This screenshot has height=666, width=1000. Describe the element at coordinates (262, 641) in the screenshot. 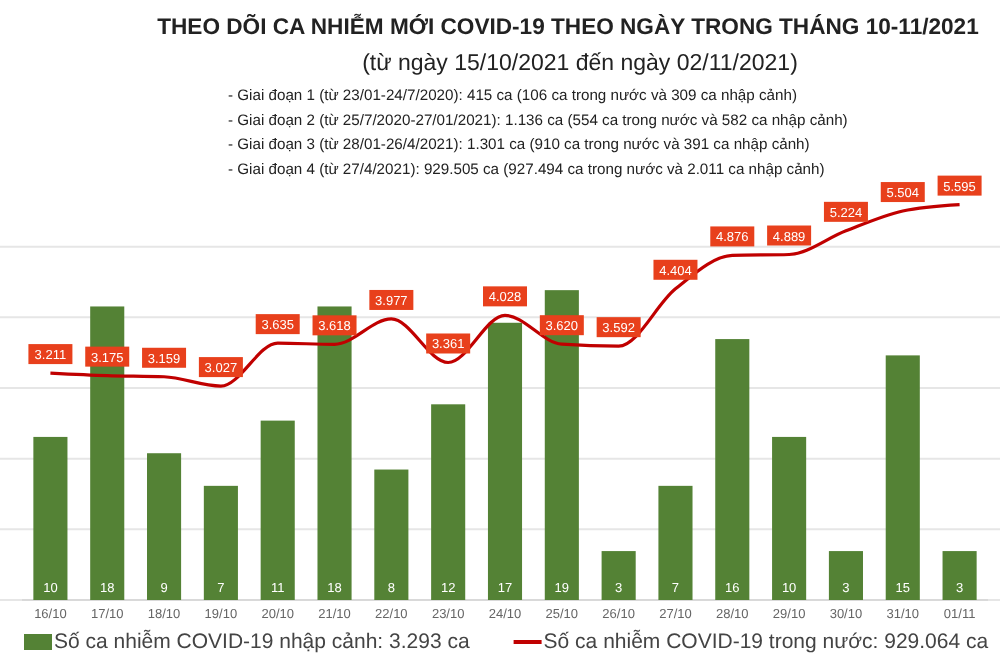

I see `legend-label: Số ca nhiễm COVID-19 nhập cảnh: 3.293 ca` at that location.